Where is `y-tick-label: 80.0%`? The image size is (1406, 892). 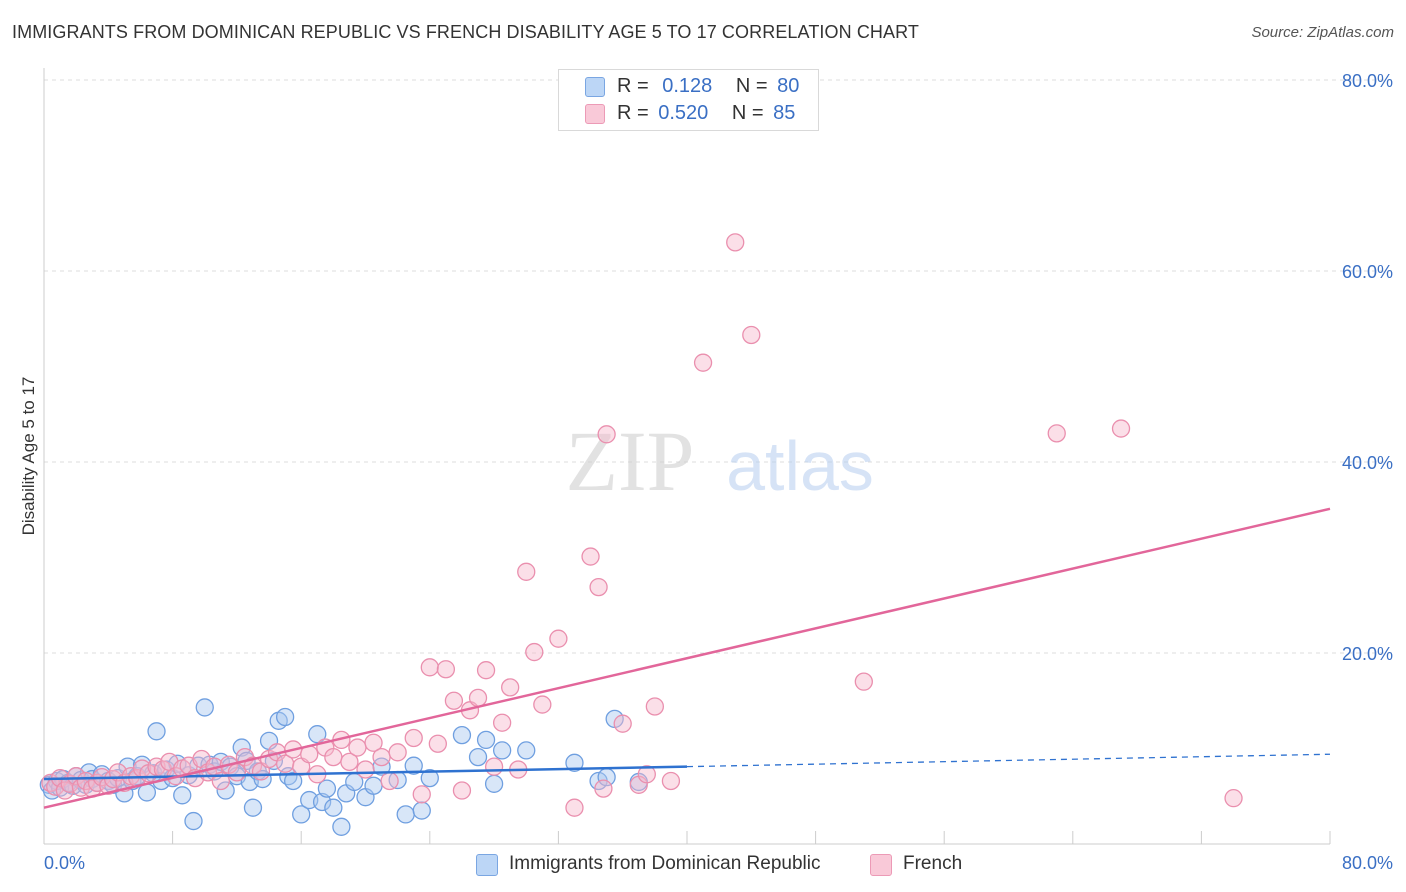
y-tick-label: 80.0% is located at coordinates (1367, 81).